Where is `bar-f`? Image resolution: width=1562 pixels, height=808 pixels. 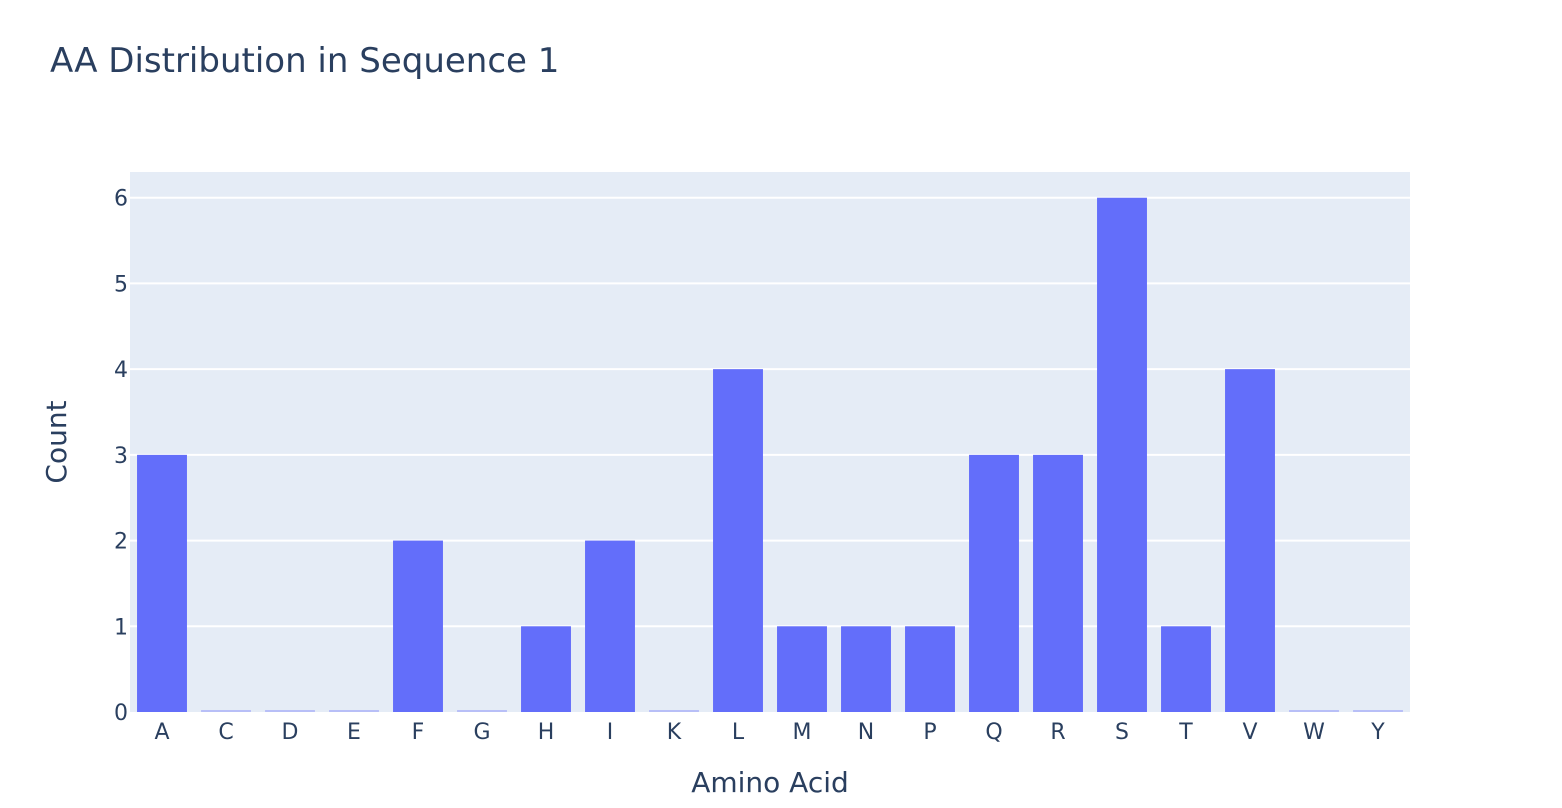
bar-f is located at coordinates (418, 626).